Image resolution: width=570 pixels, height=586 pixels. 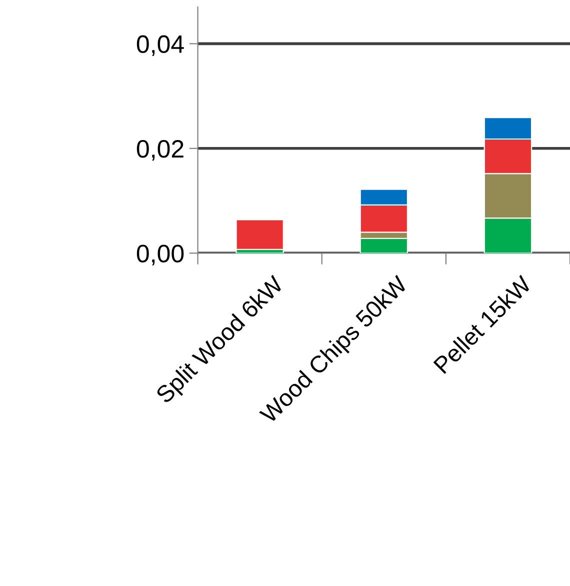 I want to click on y-tick-label: 0,02, so click(x=160, y=150).